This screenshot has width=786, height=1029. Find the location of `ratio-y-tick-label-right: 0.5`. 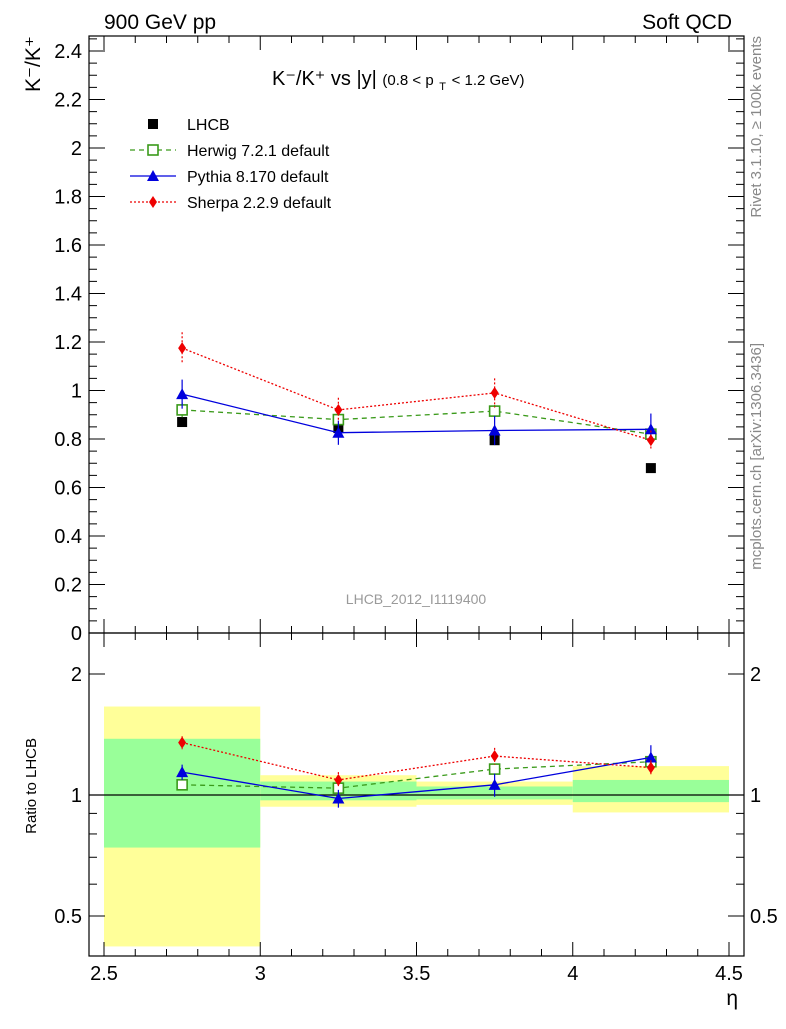

ratio-y-tick-label-right: 0.5 is located at coordinates (764, 917).